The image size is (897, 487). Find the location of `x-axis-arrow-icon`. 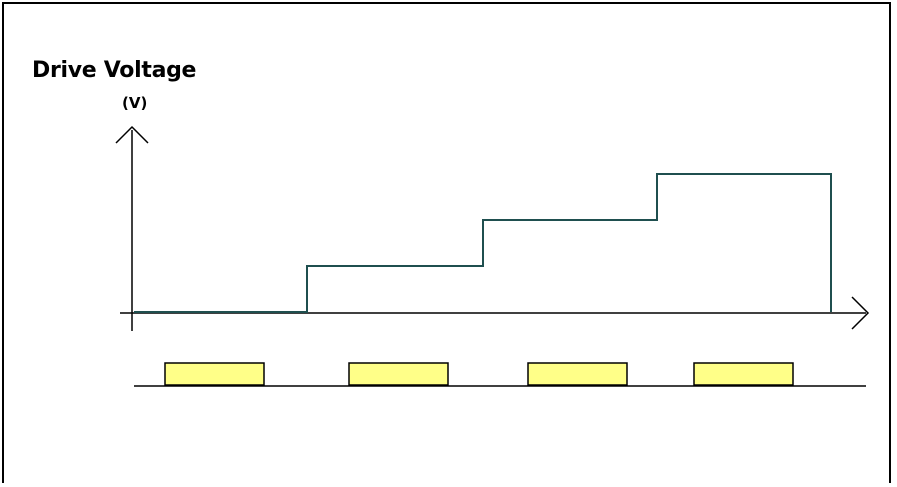

x-axis-arrow-icon is located at coordinates (860, 313).